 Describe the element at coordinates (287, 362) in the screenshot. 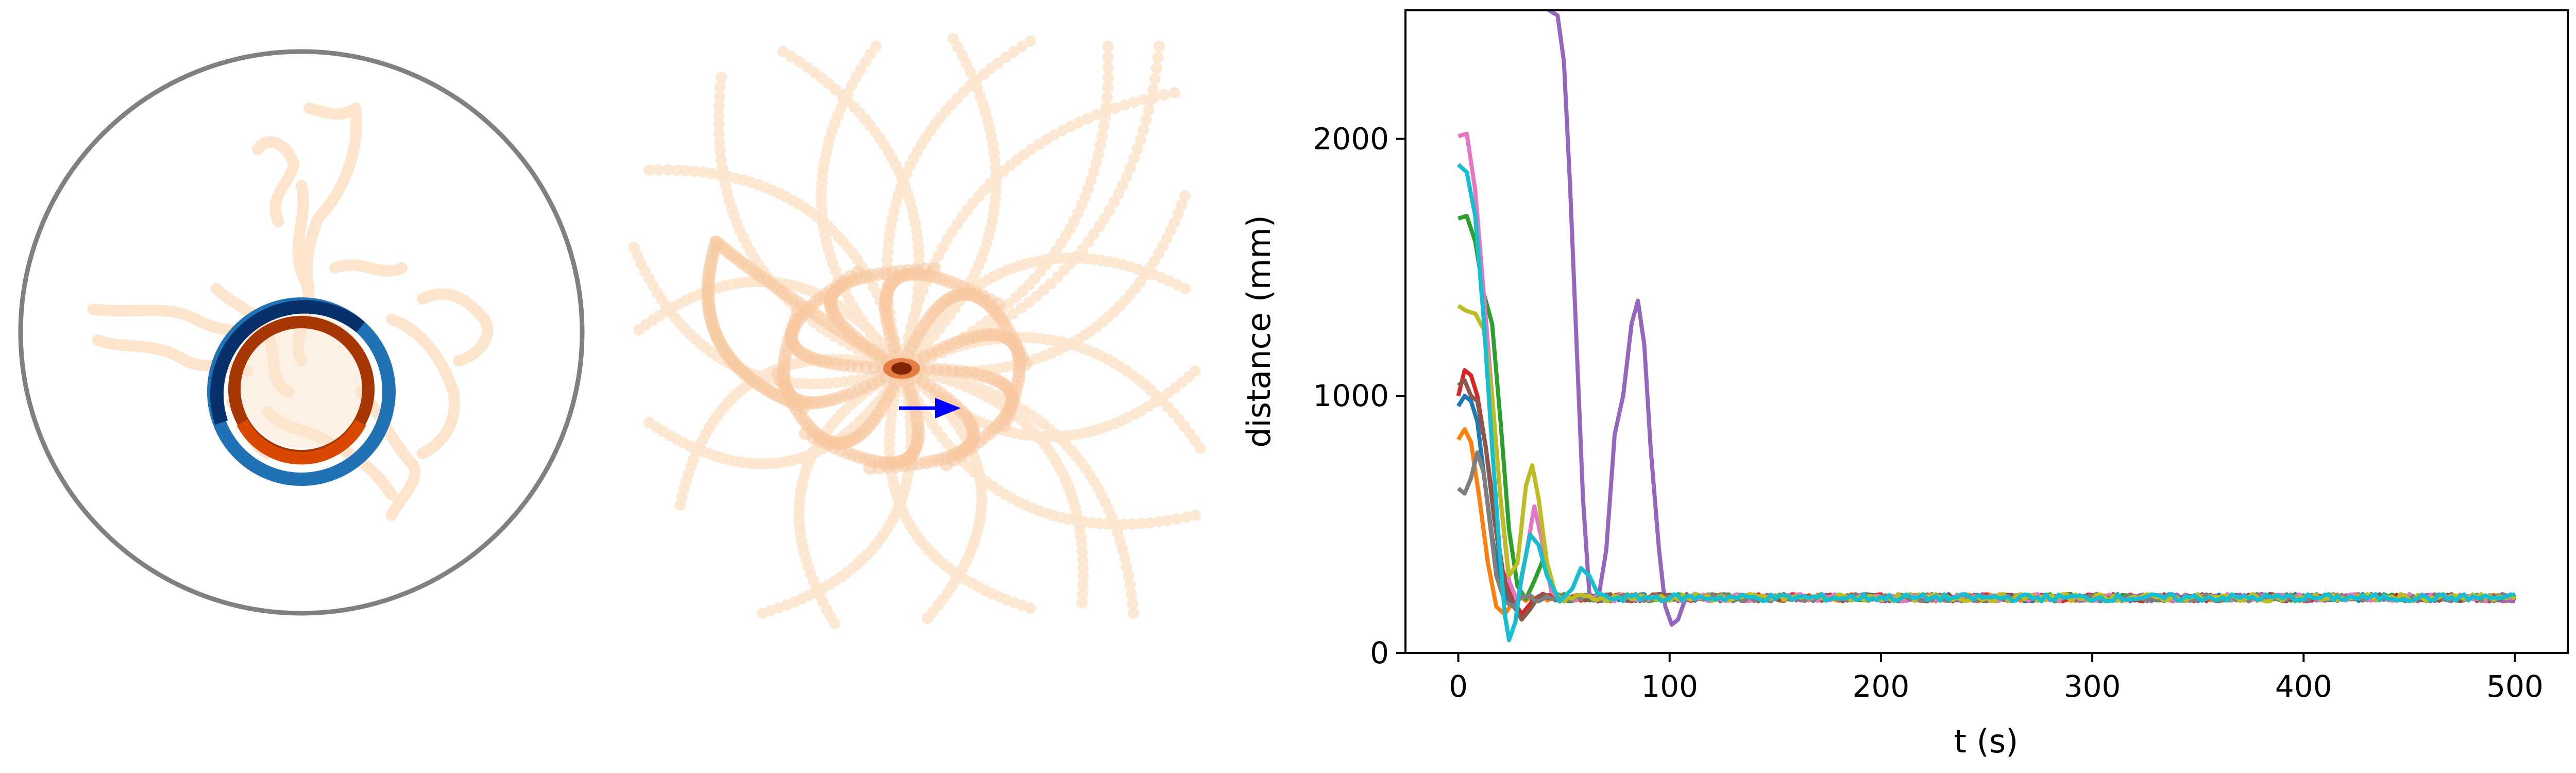

I see `target-ring-dark-arc` at that location.